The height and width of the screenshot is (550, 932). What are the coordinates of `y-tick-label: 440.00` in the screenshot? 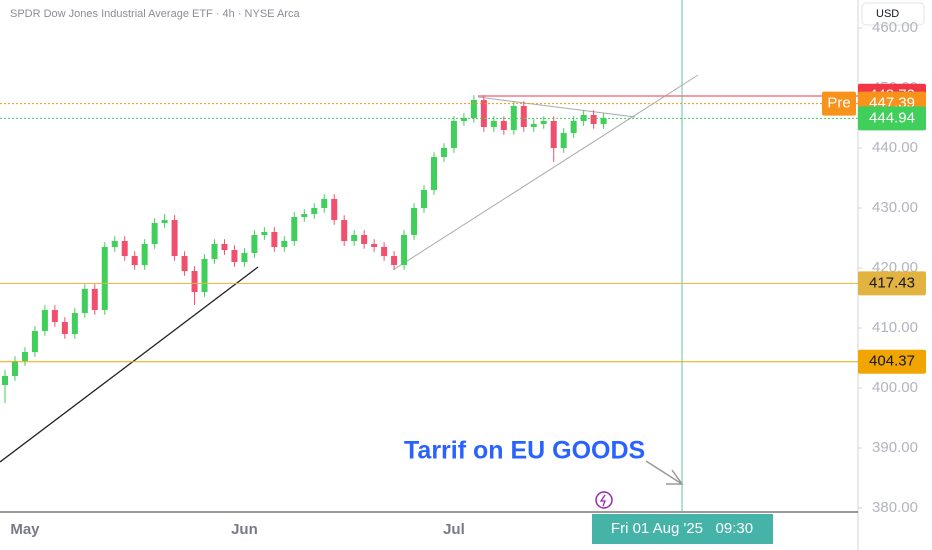 It's located at (895, 147).